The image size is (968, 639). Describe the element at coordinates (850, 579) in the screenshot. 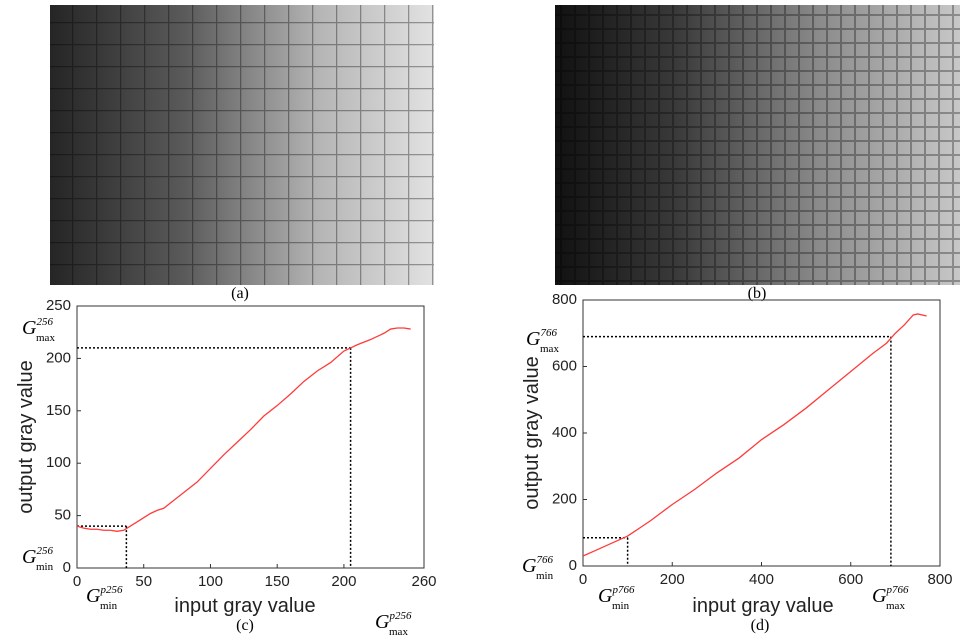

I see `x-tick-label: 600` at that location.